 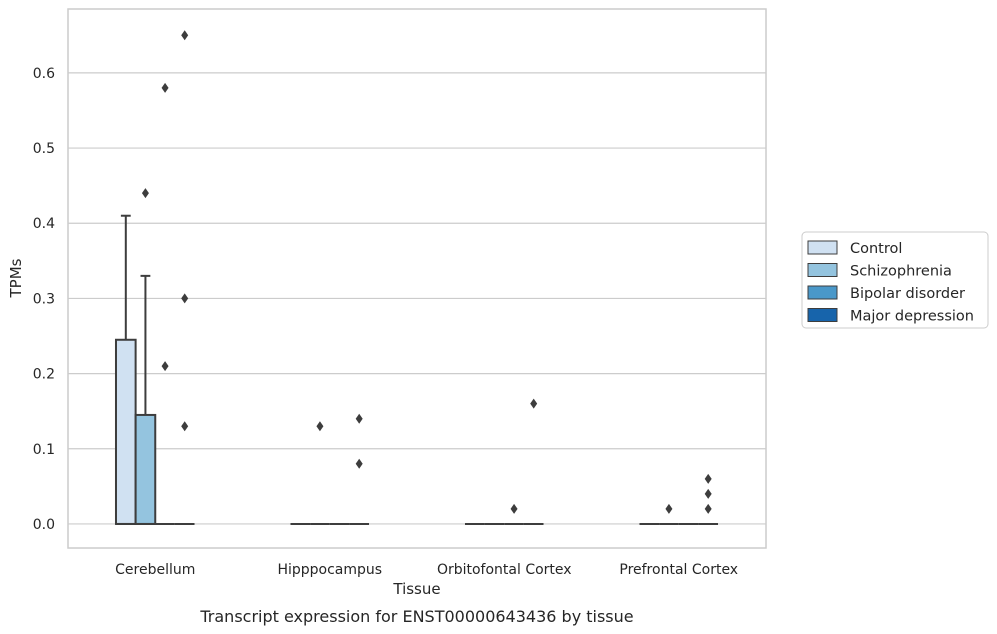 What do you see at coordinates (16, 278) in the screenshot?
I see `y-axis-label: TPMs` at bounding box center [16, 278].